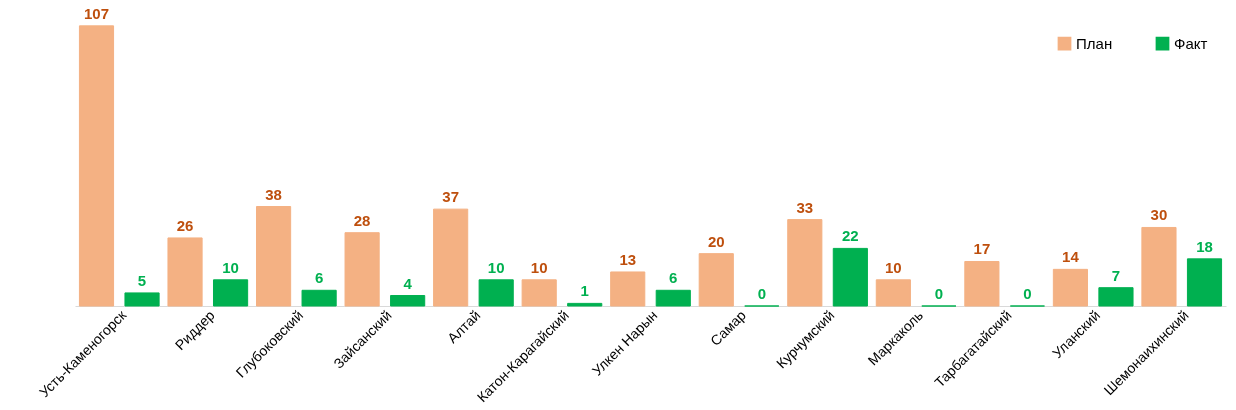 This screenshot has width=1236, height=410. Describe the element at coordinates (1094, 43) in the screenshot. I see `legend-label: План` at that location.